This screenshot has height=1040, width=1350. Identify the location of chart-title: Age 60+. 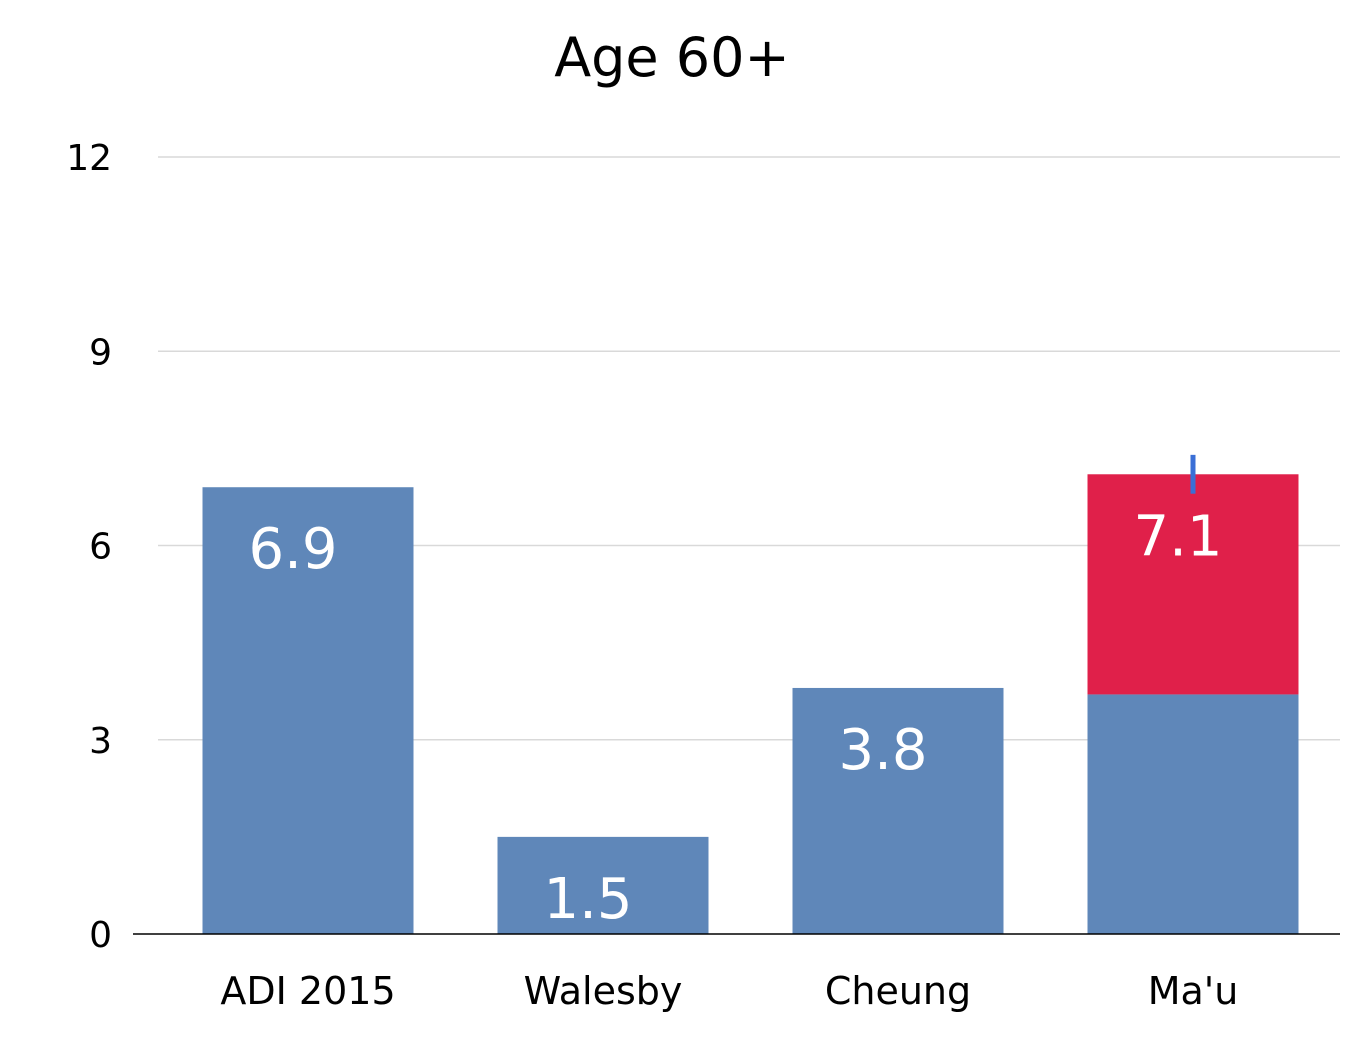
(672, 57).